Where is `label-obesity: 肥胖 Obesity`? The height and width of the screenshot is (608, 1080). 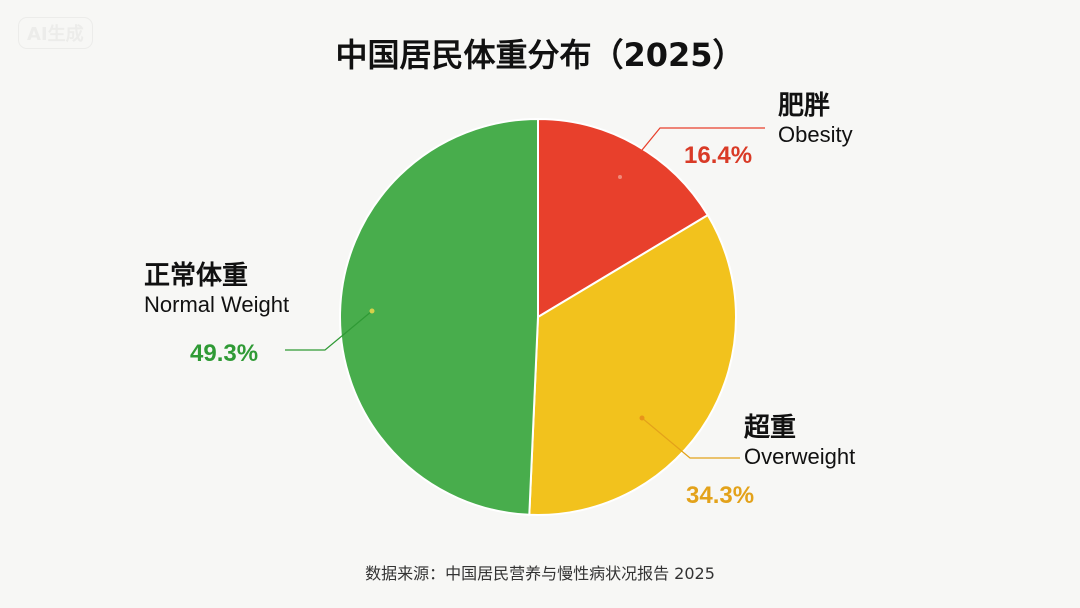 label-obesity: 肥胖 Obesity is located at coordinates (815, 119).